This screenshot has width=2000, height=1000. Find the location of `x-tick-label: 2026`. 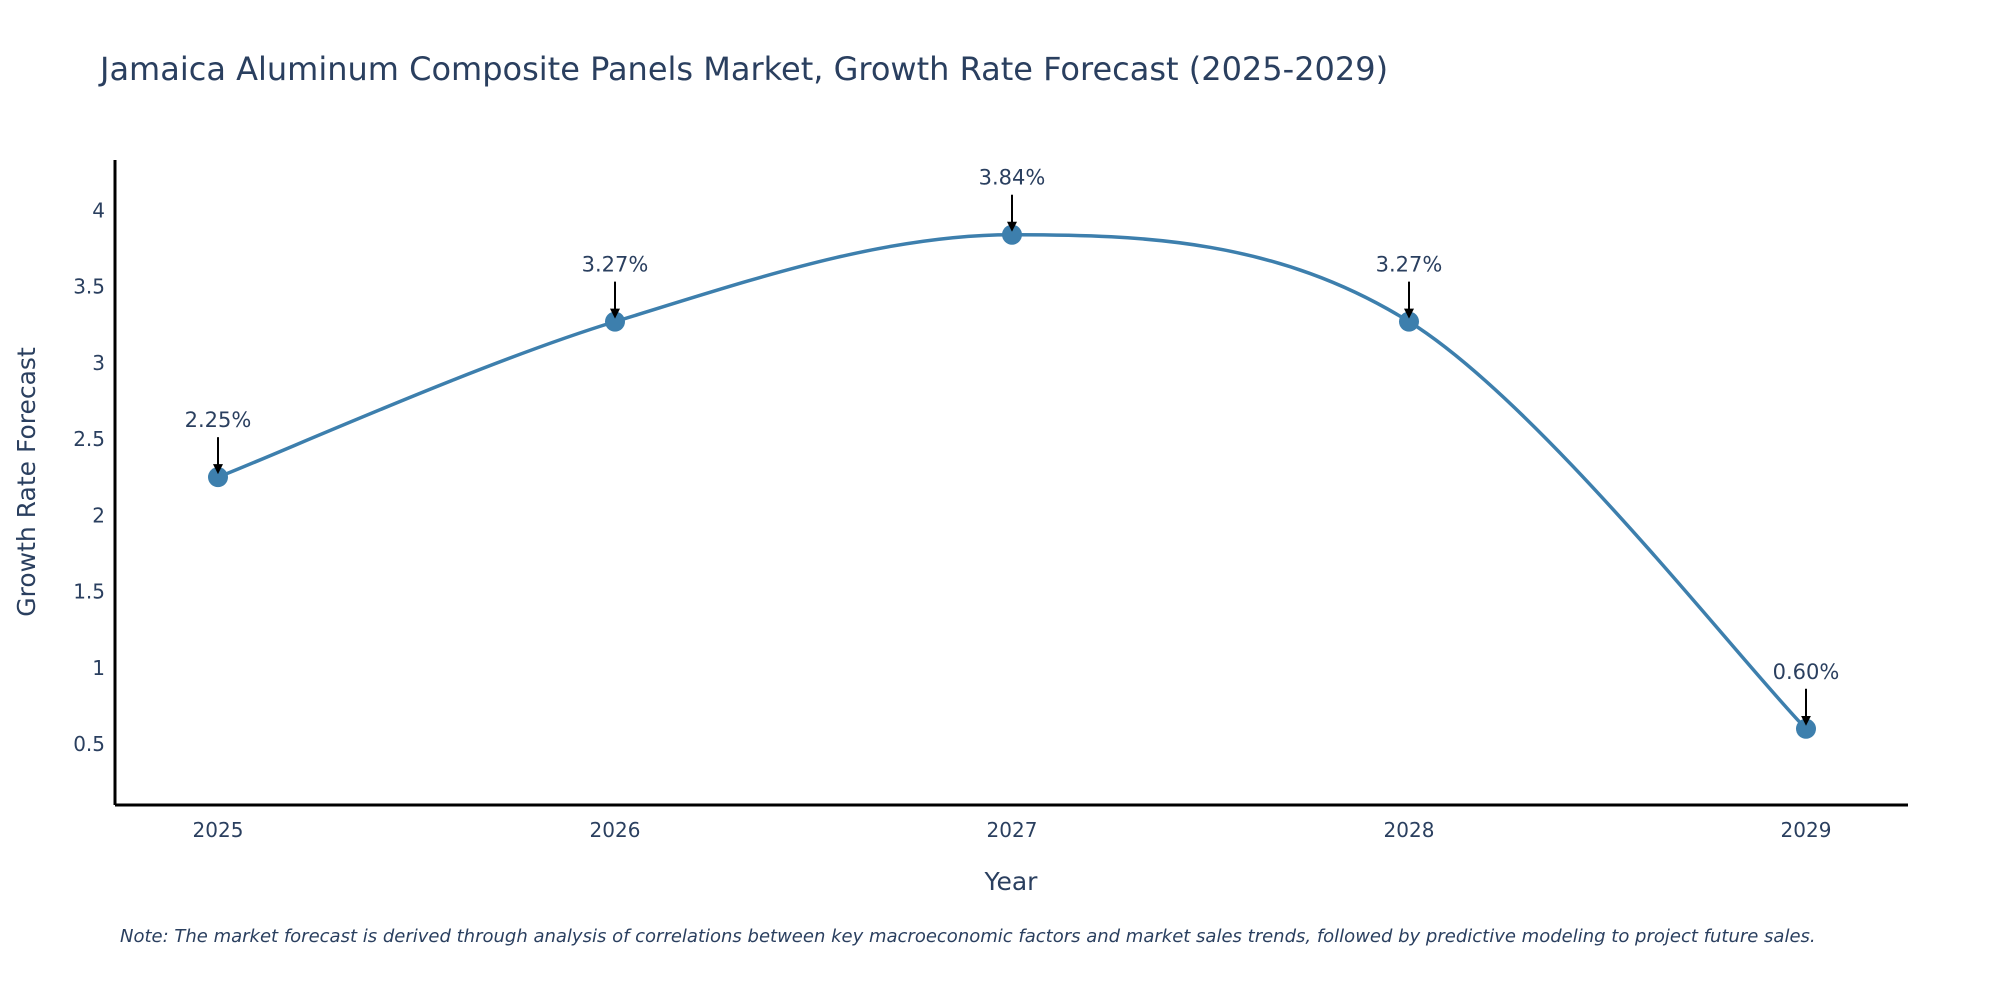

x-tick-label: 2026 is located at coordinates (615, 830).